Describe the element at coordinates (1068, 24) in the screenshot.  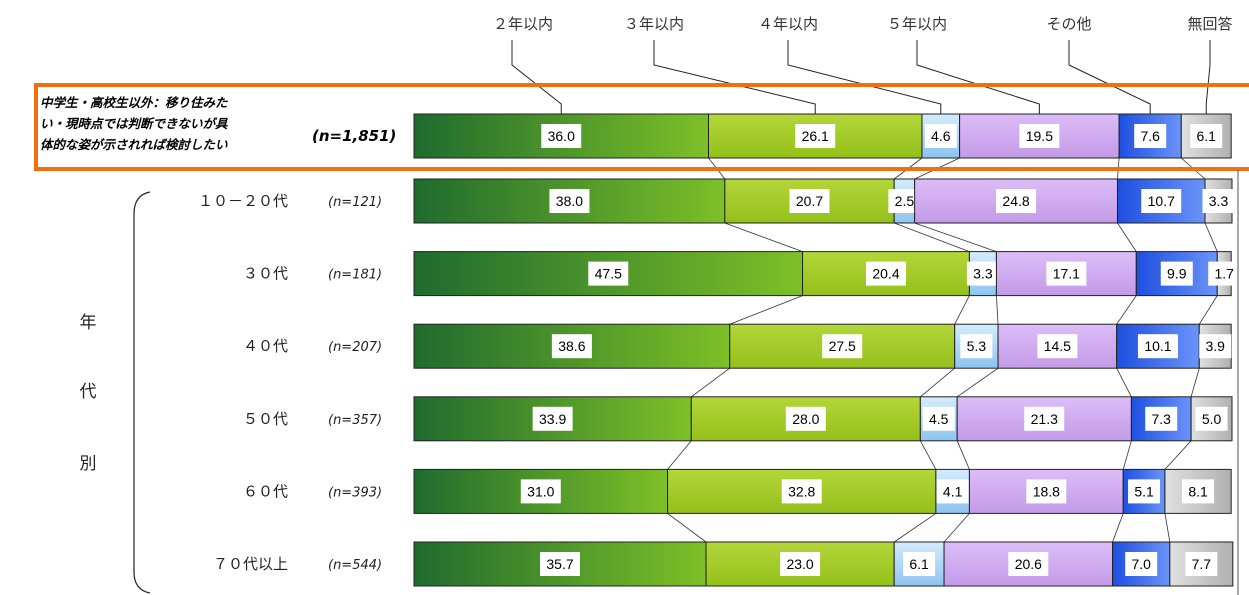
I see `legend-label: その他` at that location.